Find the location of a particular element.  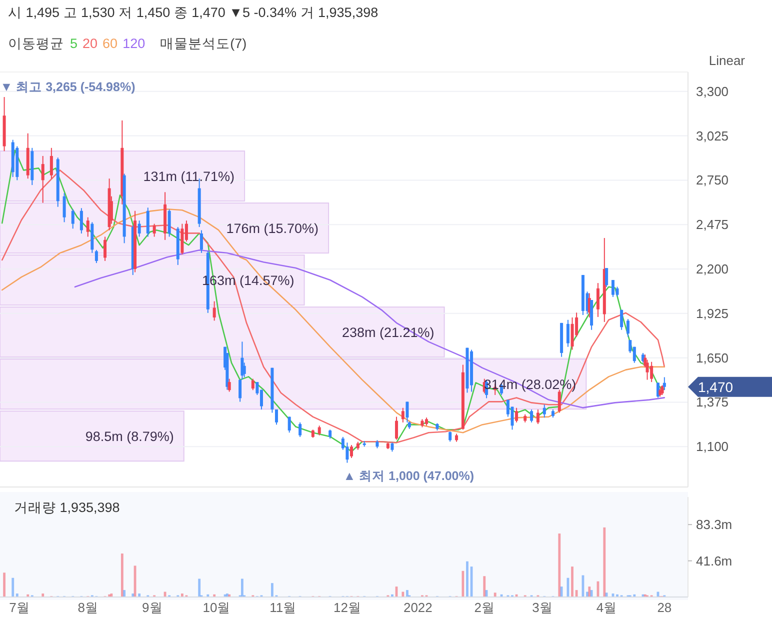

x-tick-label: 2022 is located at coordinates (417, 607).